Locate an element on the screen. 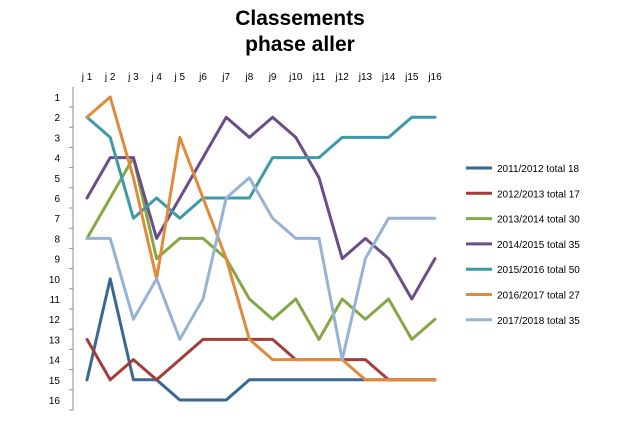  legend-label: 2014/2015 total 35 is located at coordinates (538, 245).